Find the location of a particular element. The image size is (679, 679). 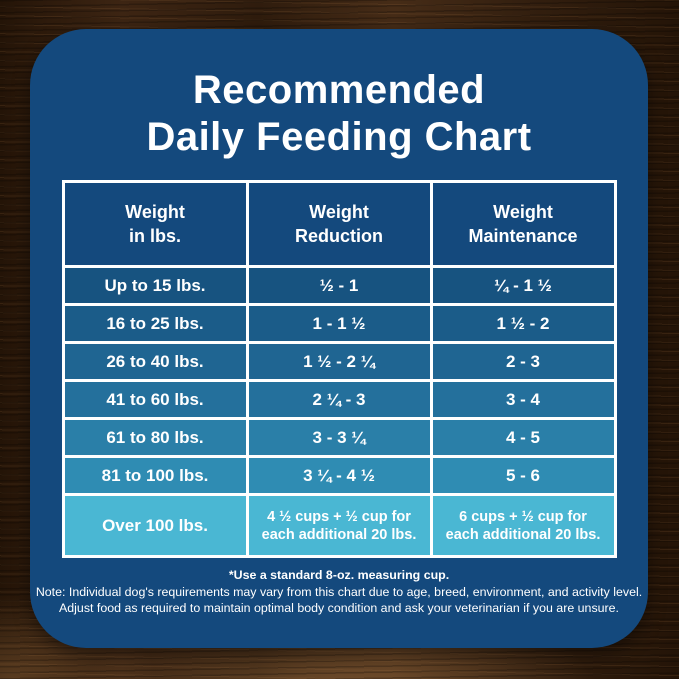

table-cell: 26 to 40 lbs. is located at coordinates (155, 361).